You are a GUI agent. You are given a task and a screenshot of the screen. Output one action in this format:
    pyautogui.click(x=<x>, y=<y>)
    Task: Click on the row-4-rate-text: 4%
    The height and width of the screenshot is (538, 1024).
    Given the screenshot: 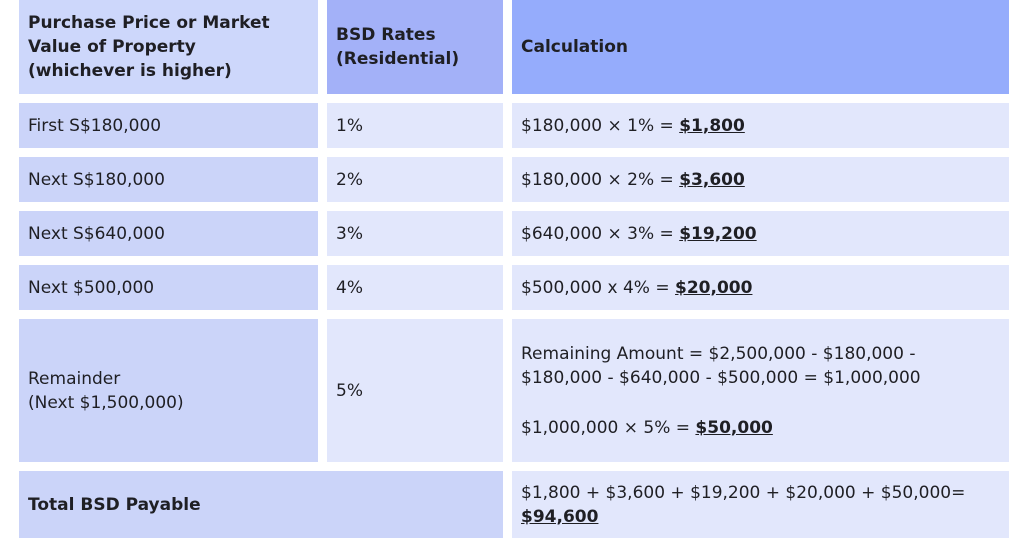 What is the action you would take?
    pyautogui.click(x=349, y=287)
    